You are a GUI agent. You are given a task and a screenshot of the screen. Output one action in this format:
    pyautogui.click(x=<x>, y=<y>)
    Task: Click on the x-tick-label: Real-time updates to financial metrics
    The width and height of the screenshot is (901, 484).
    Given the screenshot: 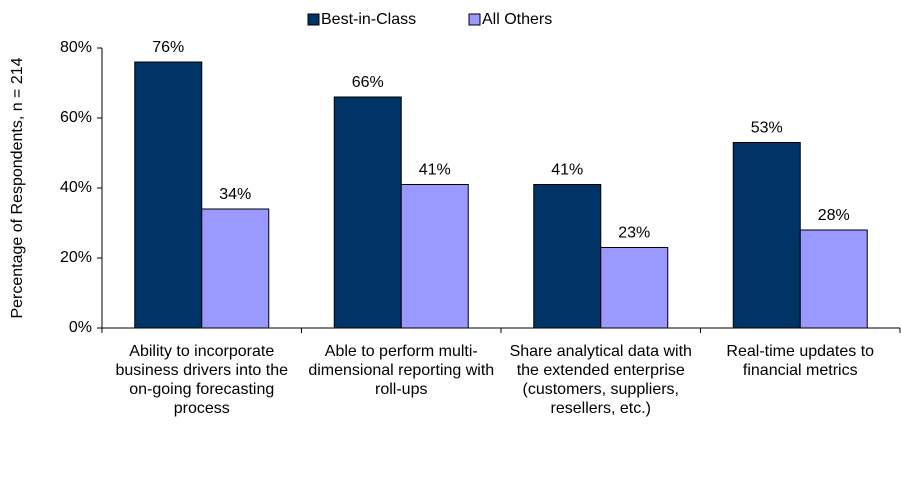 What is the action you would take?
    pyautogui.click(x=800, y=361)
    